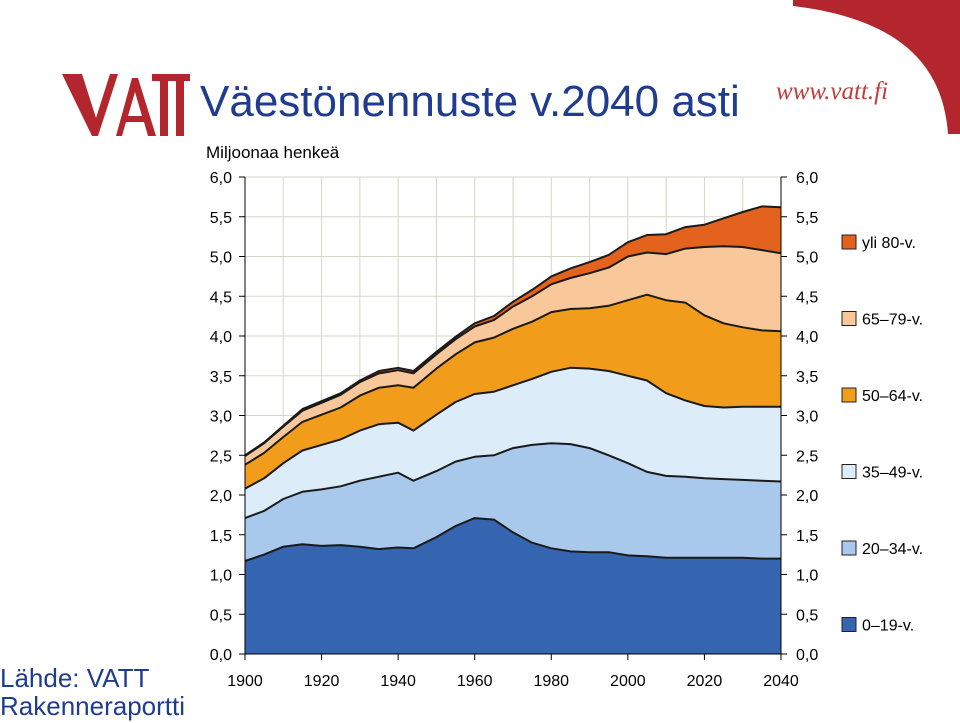 This screenshot has height=723, width=960. What do you see at coordinates (221, 615) in the screenshot?
I see `y-tick-label-left: 0,5` at bounding box center [221, 615].